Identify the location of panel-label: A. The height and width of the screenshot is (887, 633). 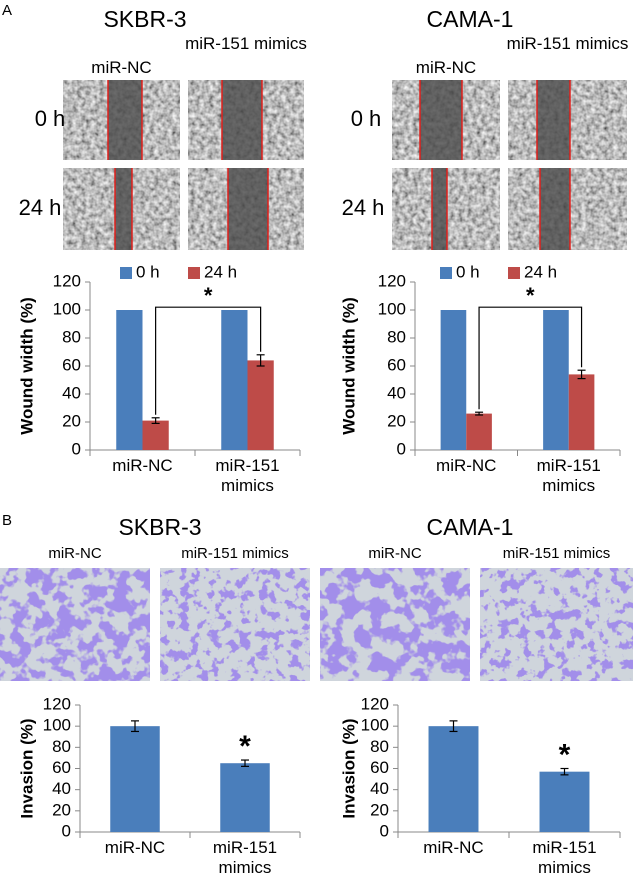
(7, 10).